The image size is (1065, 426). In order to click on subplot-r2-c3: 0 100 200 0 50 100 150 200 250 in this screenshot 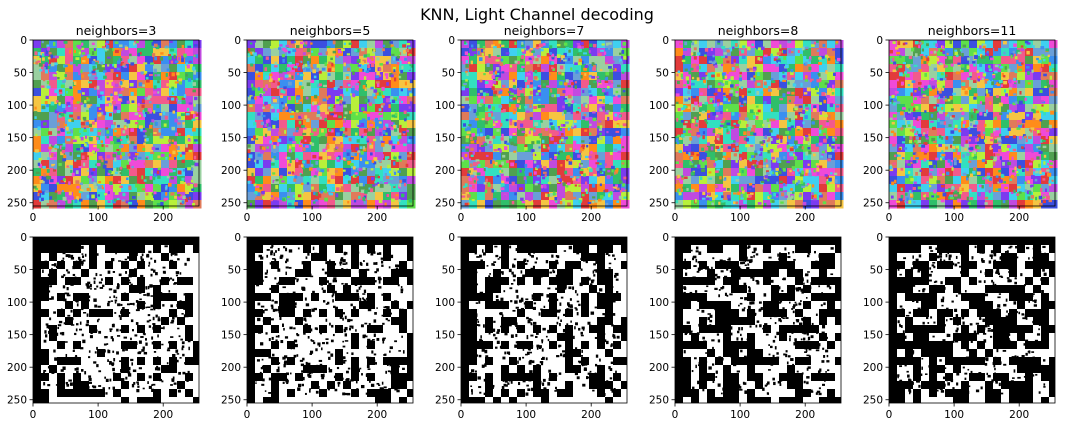, I will do `click(532, 326)`.